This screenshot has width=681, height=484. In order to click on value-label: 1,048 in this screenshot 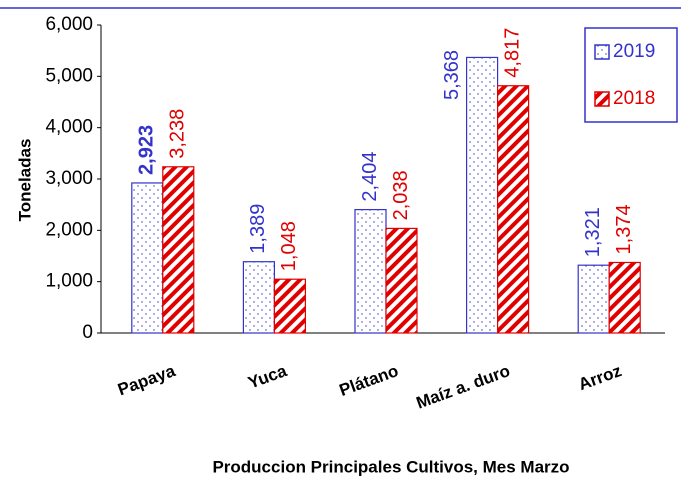, I will do `click(289, 246)`.